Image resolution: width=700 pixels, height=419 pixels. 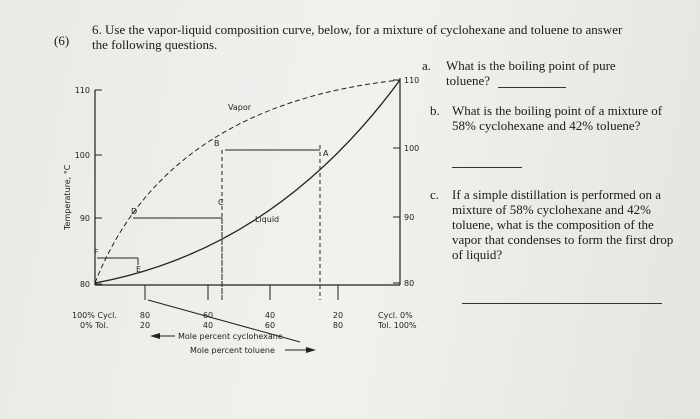 I want to click on curve-label: Vapor, so click(x=240, y=107).